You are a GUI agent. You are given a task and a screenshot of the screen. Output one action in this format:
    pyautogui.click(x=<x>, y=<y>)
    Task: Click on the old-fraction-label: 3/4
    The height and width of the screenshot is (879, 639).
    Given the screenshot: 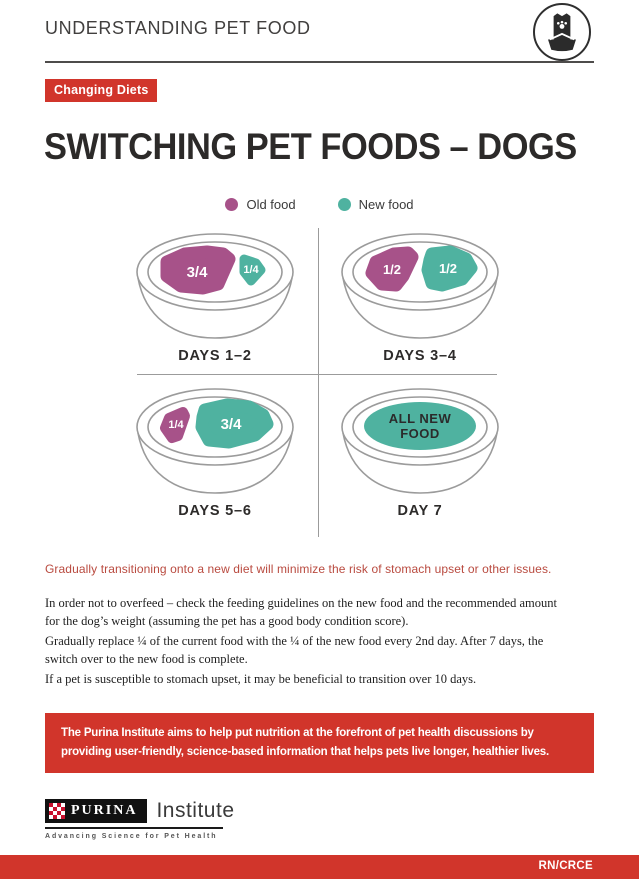 What is the action you would take?
    pyautogui.click(x=198, y=272)
    